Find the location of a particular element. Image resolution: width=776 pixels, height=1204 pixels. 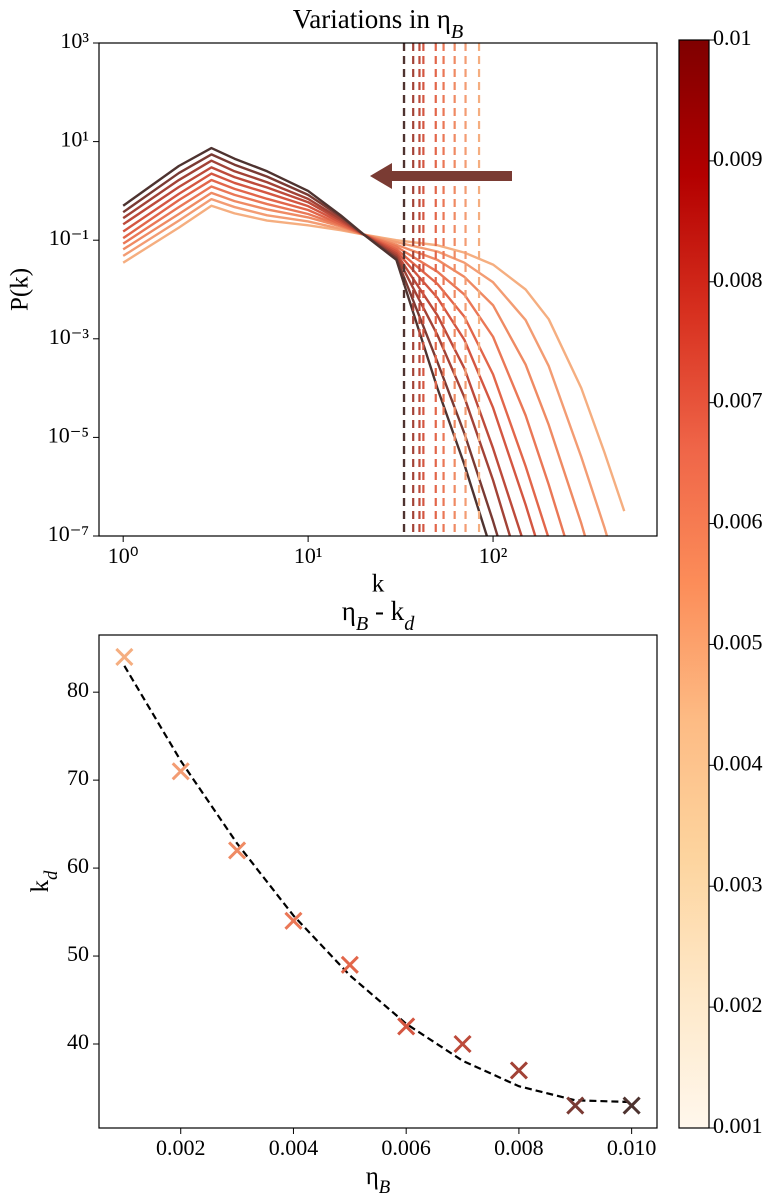

colorbar-tick-label: 0.002 is located at coordinates (738, 1004).